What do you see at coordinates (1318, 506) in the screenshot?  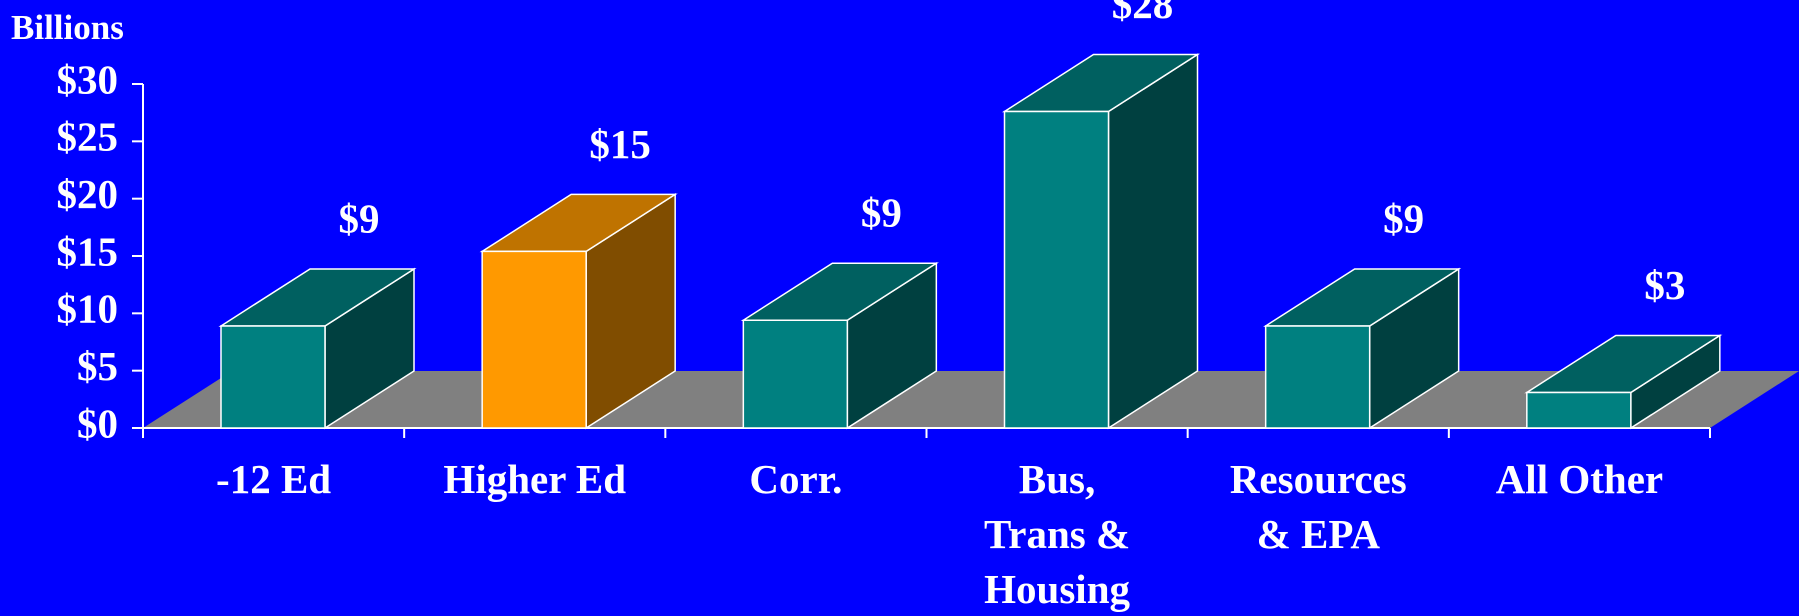 I see `x-tick-label: Resources & EPA` at bounding box center [1318, 506].